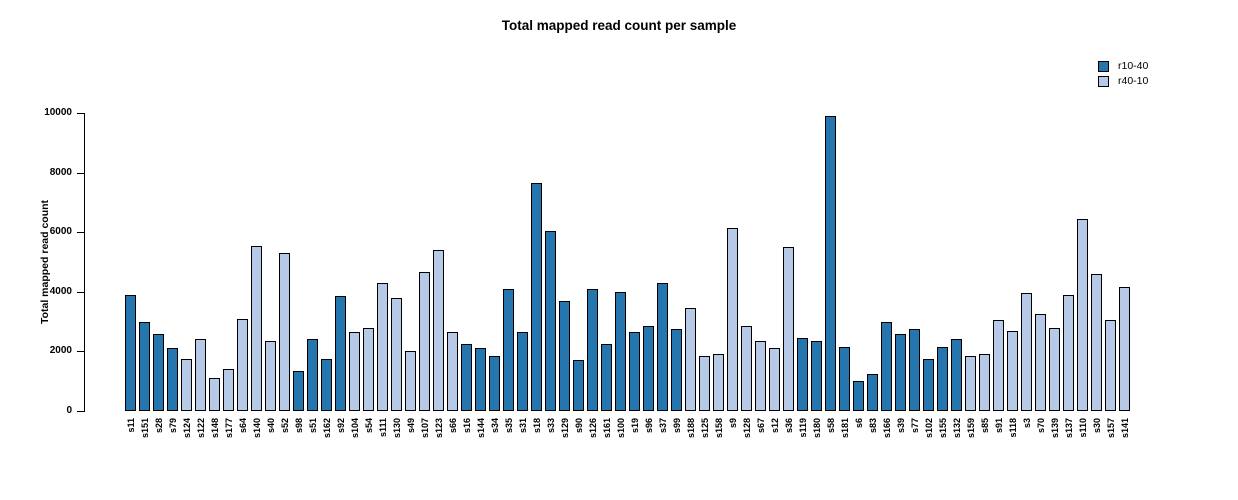  I want to click on bar-s16, so click(466, 377).